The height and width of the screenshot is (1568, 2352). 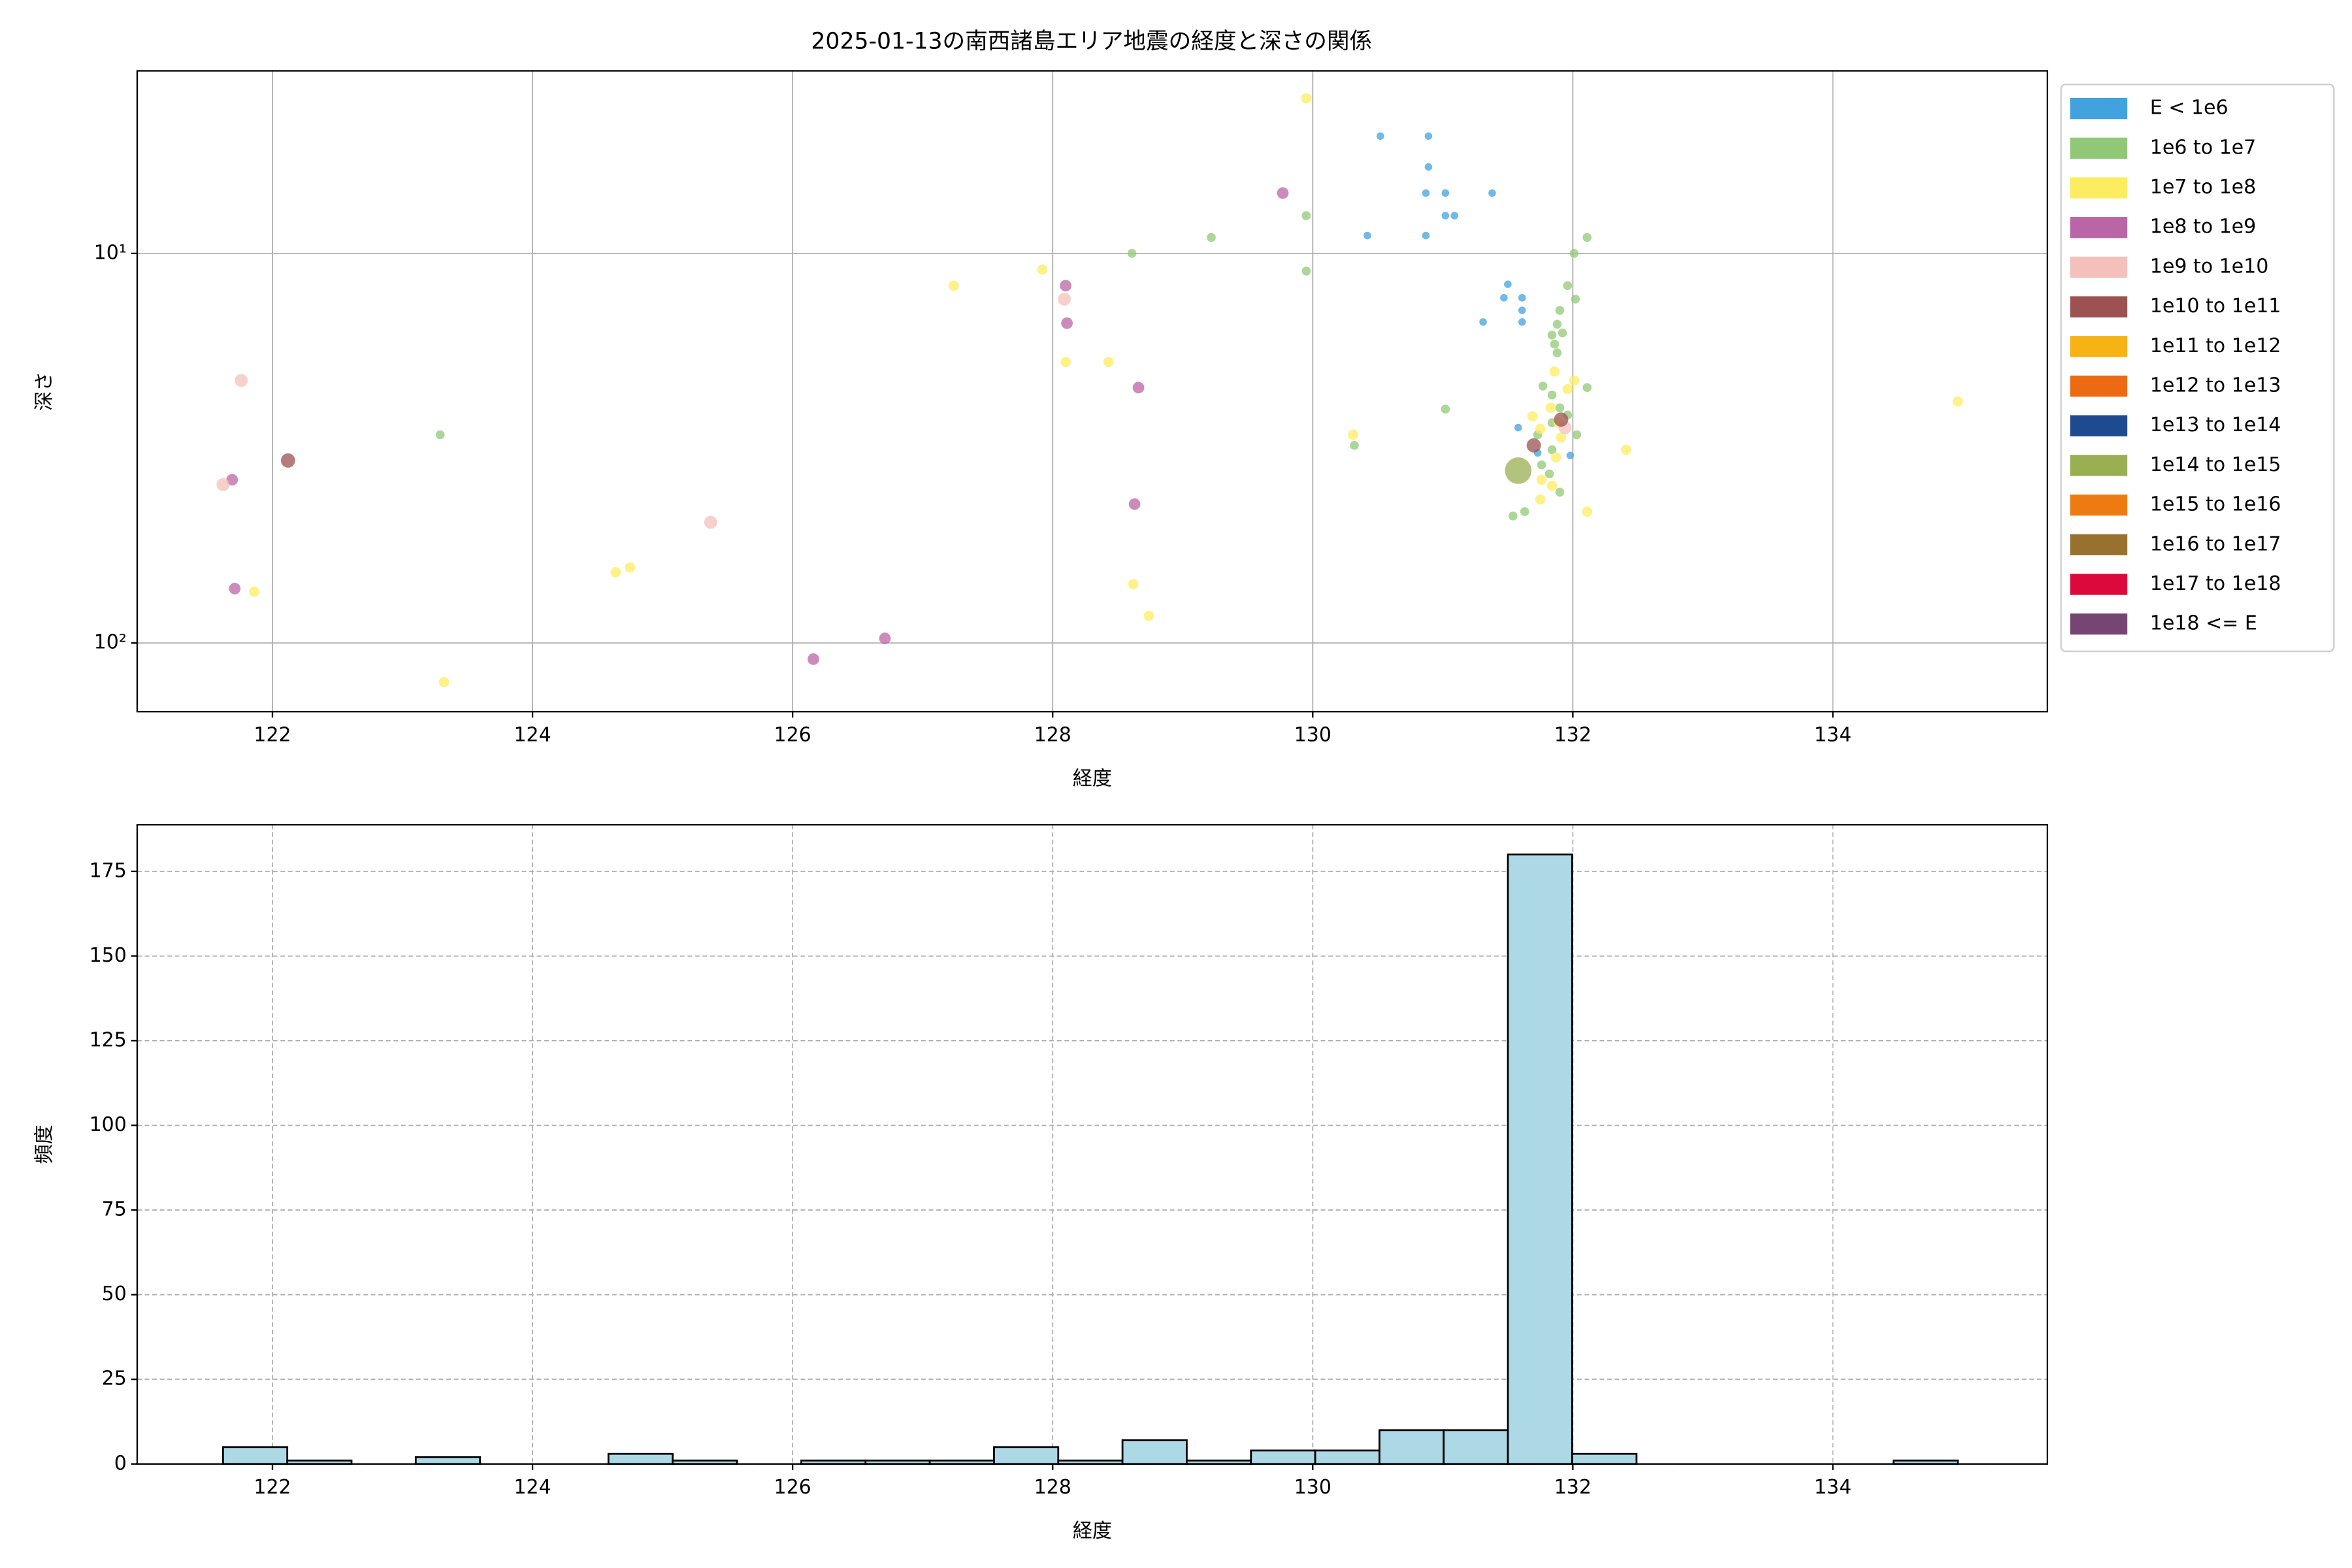 I want to click on legend-label: 1e18 <= E, so click(x=2203, y=623).